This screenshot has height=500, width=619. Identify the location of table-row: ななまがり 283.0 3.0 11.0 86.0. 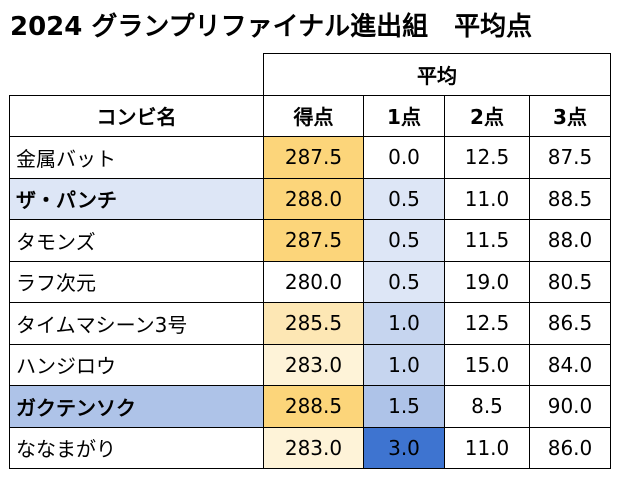
(310, 447).